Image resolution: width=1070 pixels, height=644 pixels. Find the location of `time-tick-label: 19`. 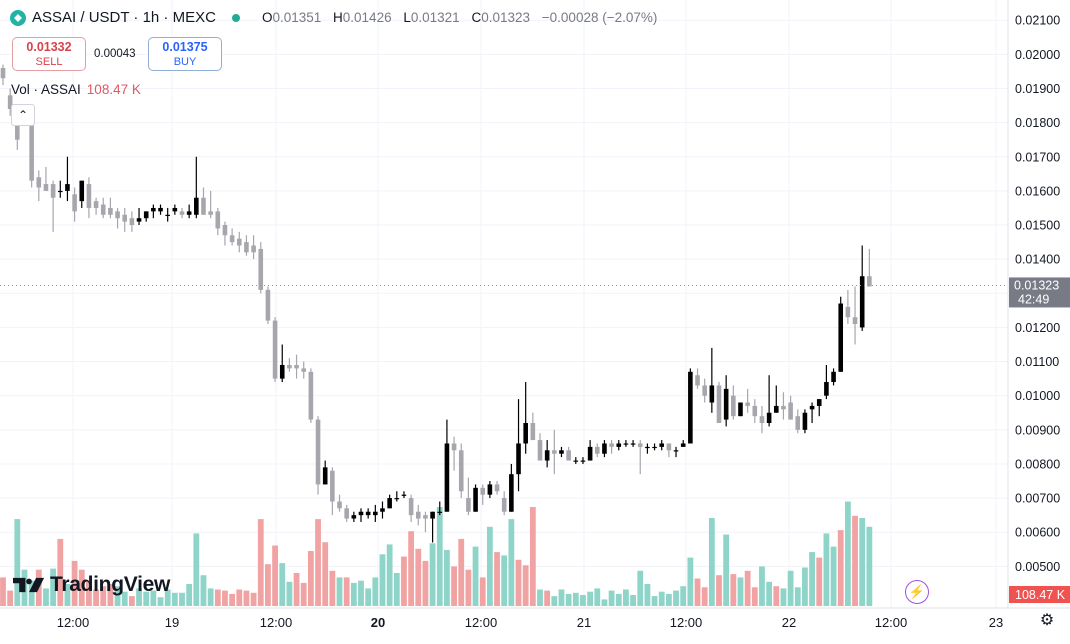

time-tick-label: 19 is located at coordinates (172, 622).